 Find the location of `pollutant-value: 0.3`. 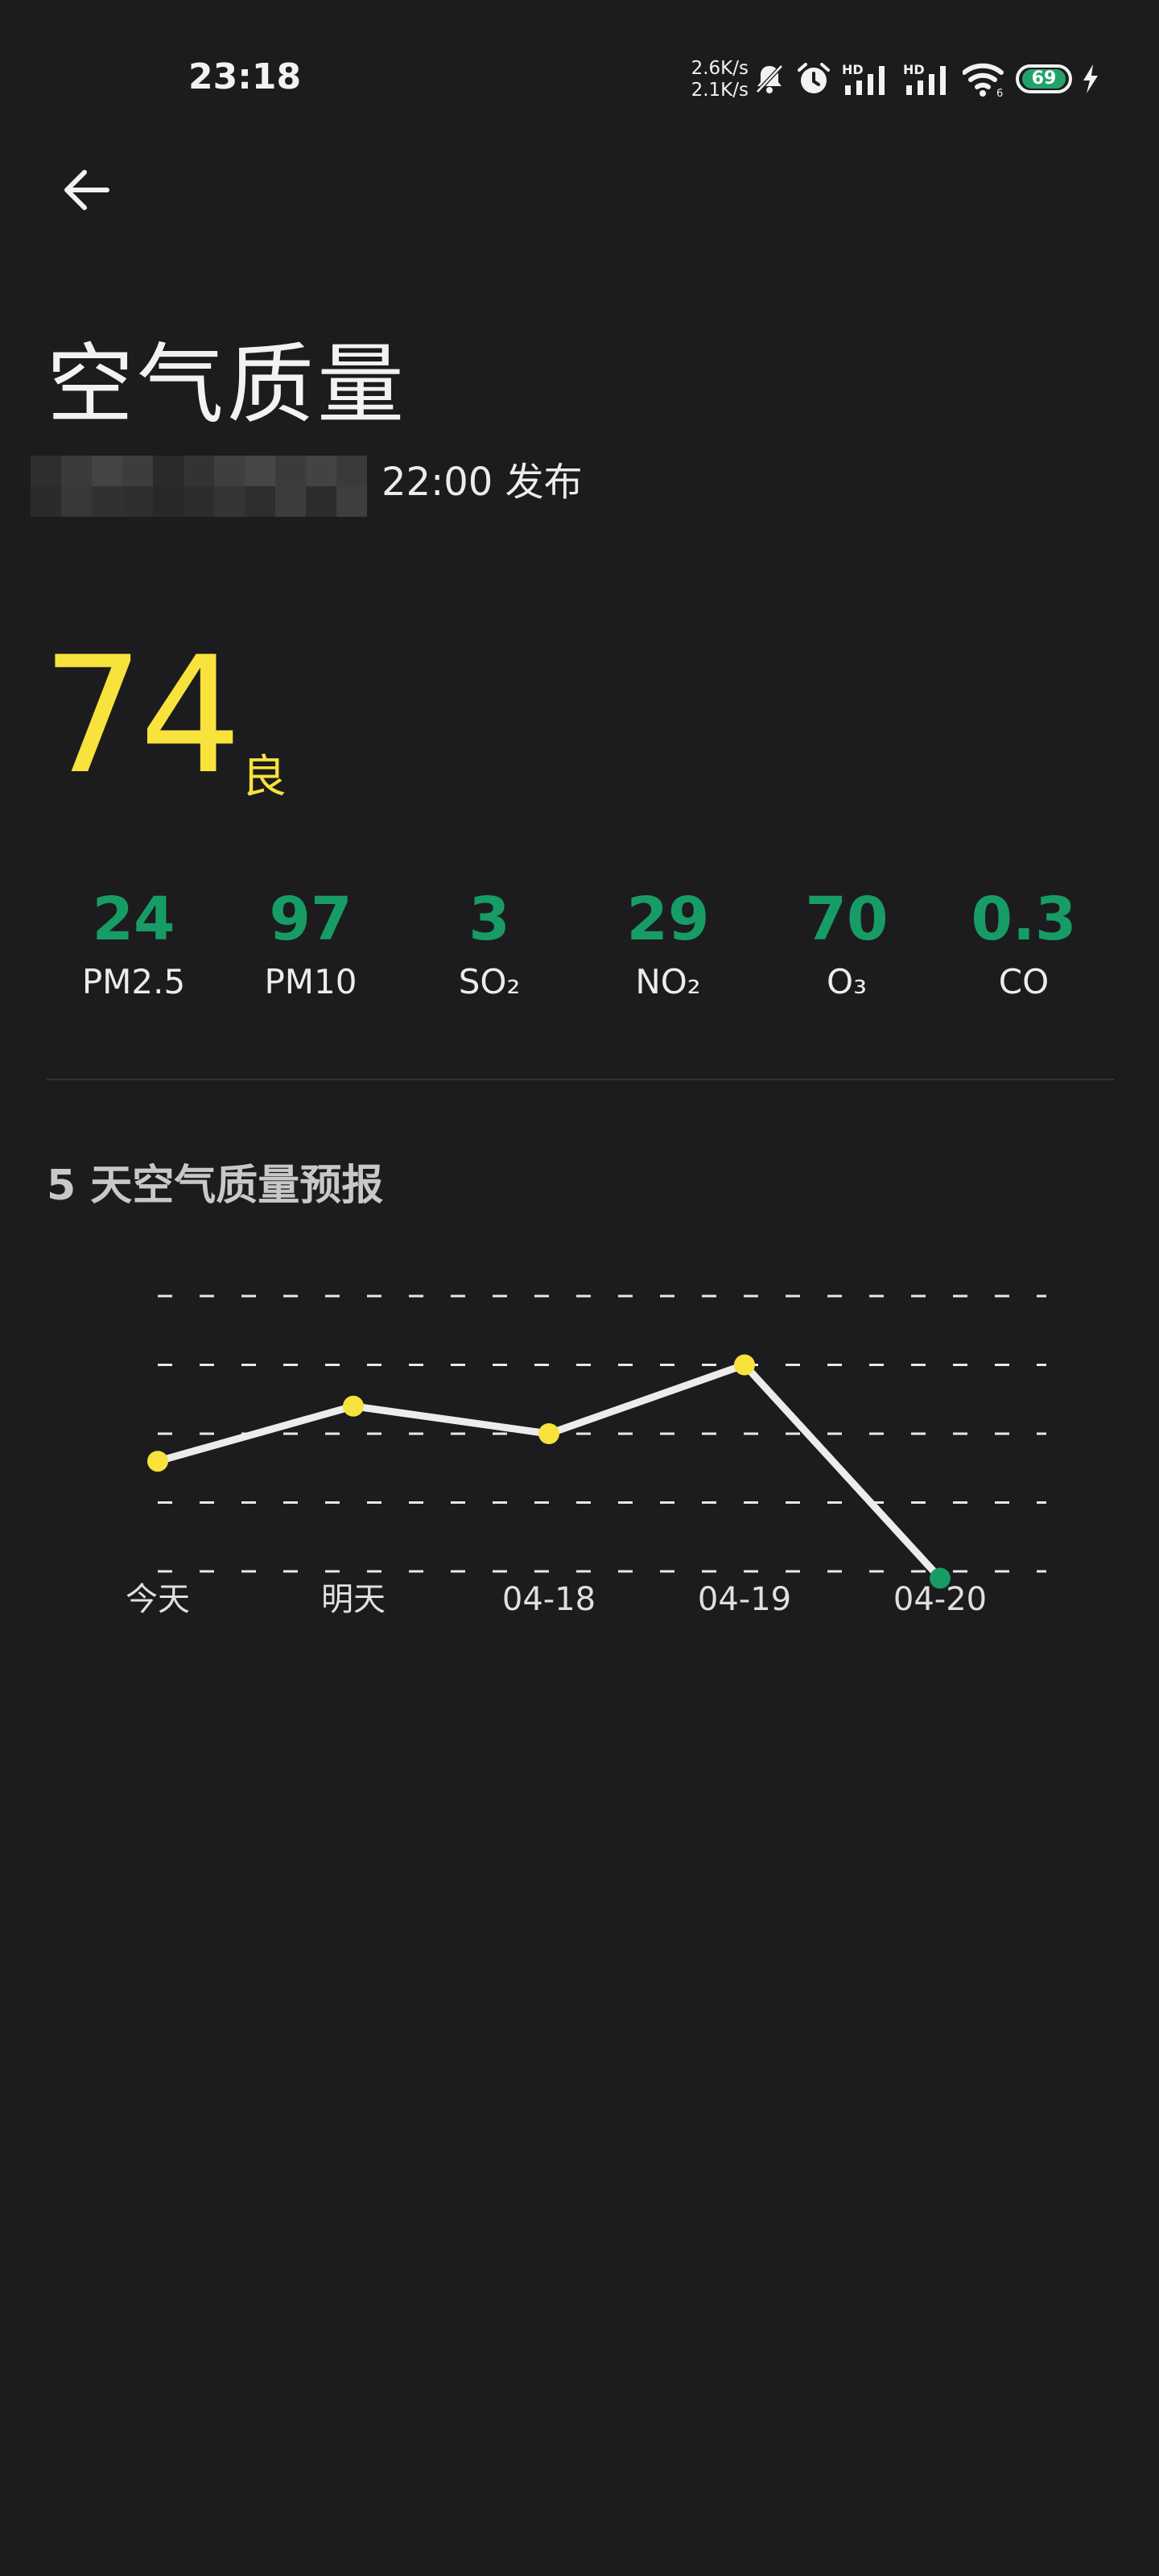

pollutant-value: 0.3 is located at coordinates (1024, 919).